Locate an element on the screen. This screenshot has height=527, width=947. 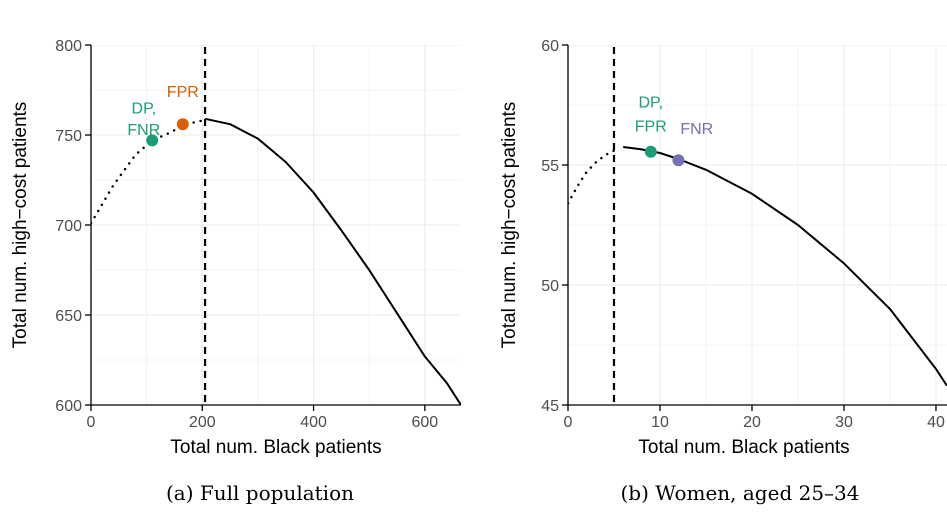
dotted-curve is located at coordinates (592, 177).